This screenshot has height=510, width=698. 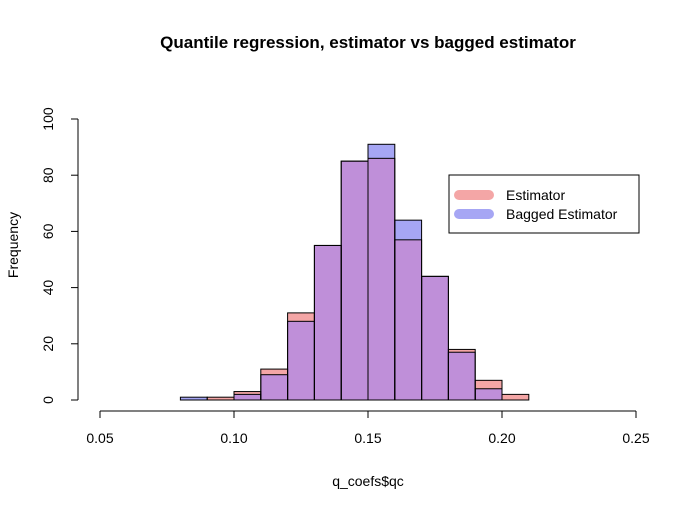 I want to click on x-tick-label: 0.15, so click(x=367, y=438).